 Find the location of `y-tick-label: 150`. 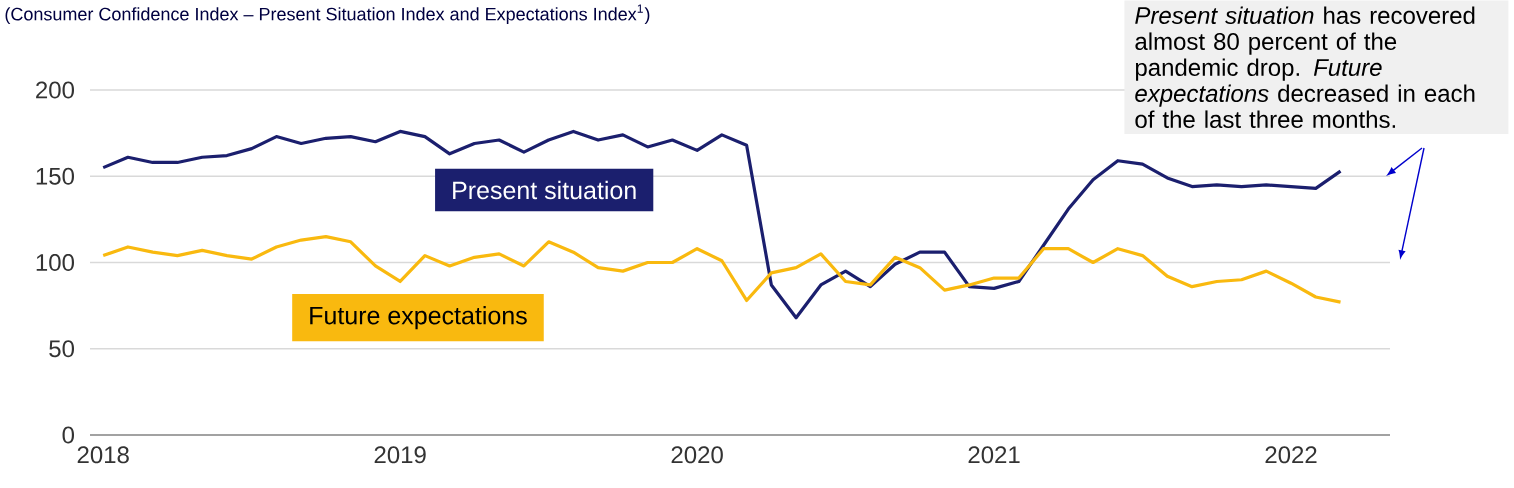

y-tick-label: 150 is located at coordinates (55, 176).